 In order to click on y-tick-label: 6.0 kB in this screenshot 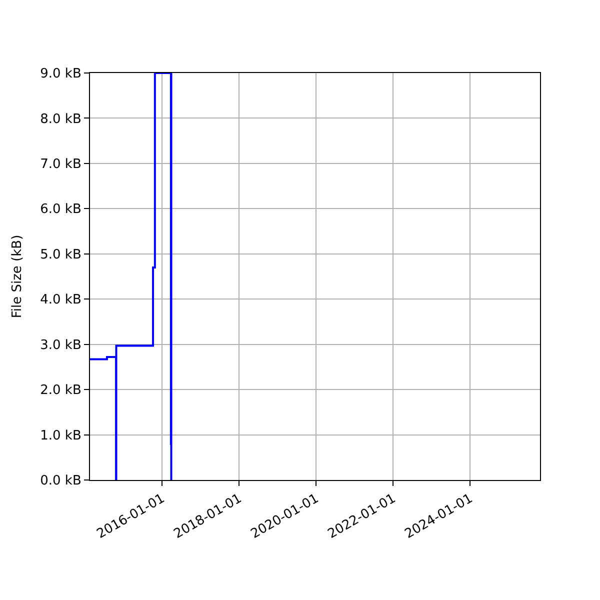, I will do `click(61, 210)`.